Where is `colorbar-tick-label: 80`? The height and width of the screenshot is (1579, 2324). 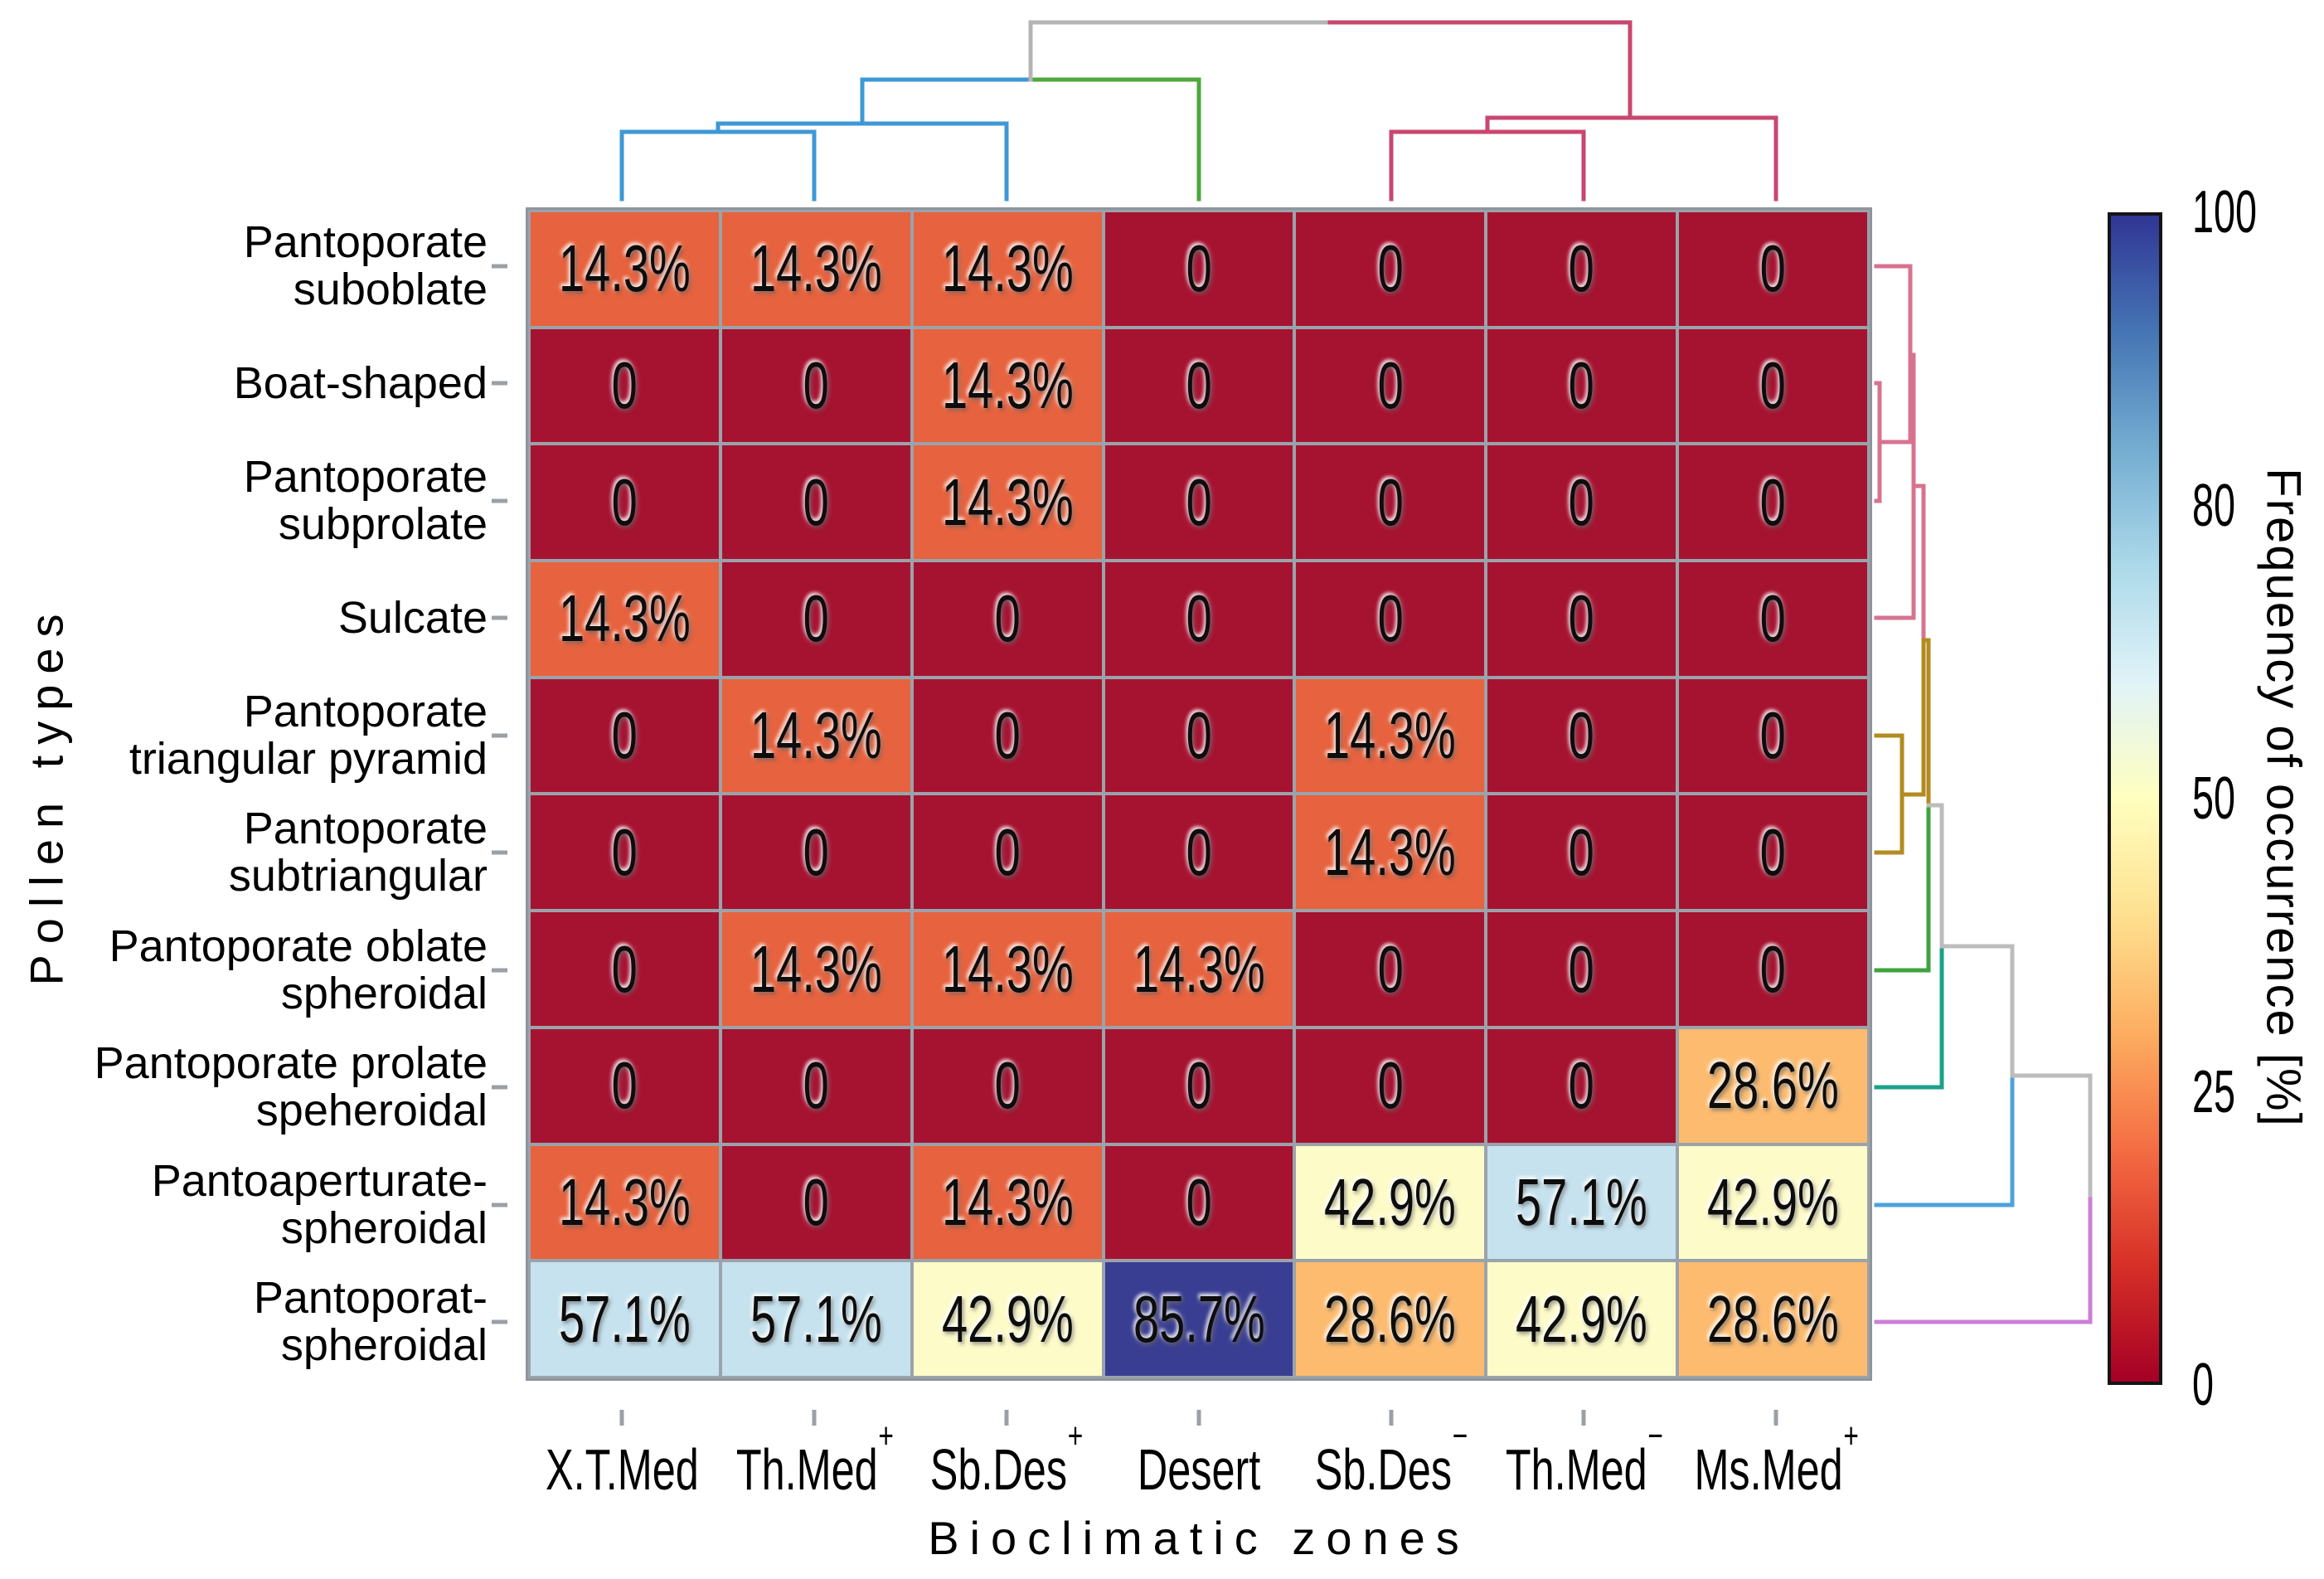 colorbar-tick-label: 80 is located at coordinates (2214, 505).